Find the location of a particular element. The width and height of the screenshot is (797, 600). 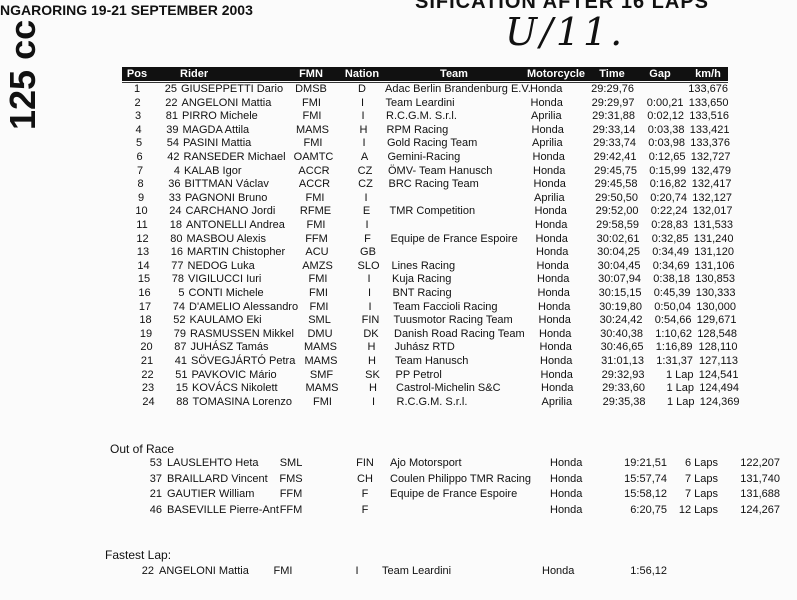

speed: 132,479 is located at coordinates (711, 170).